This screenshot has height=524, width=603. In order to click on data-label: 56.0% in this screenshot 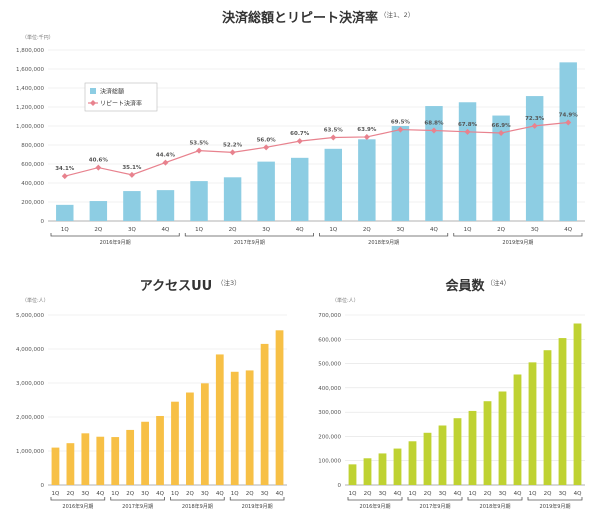, I will do `click(267, 140)`.